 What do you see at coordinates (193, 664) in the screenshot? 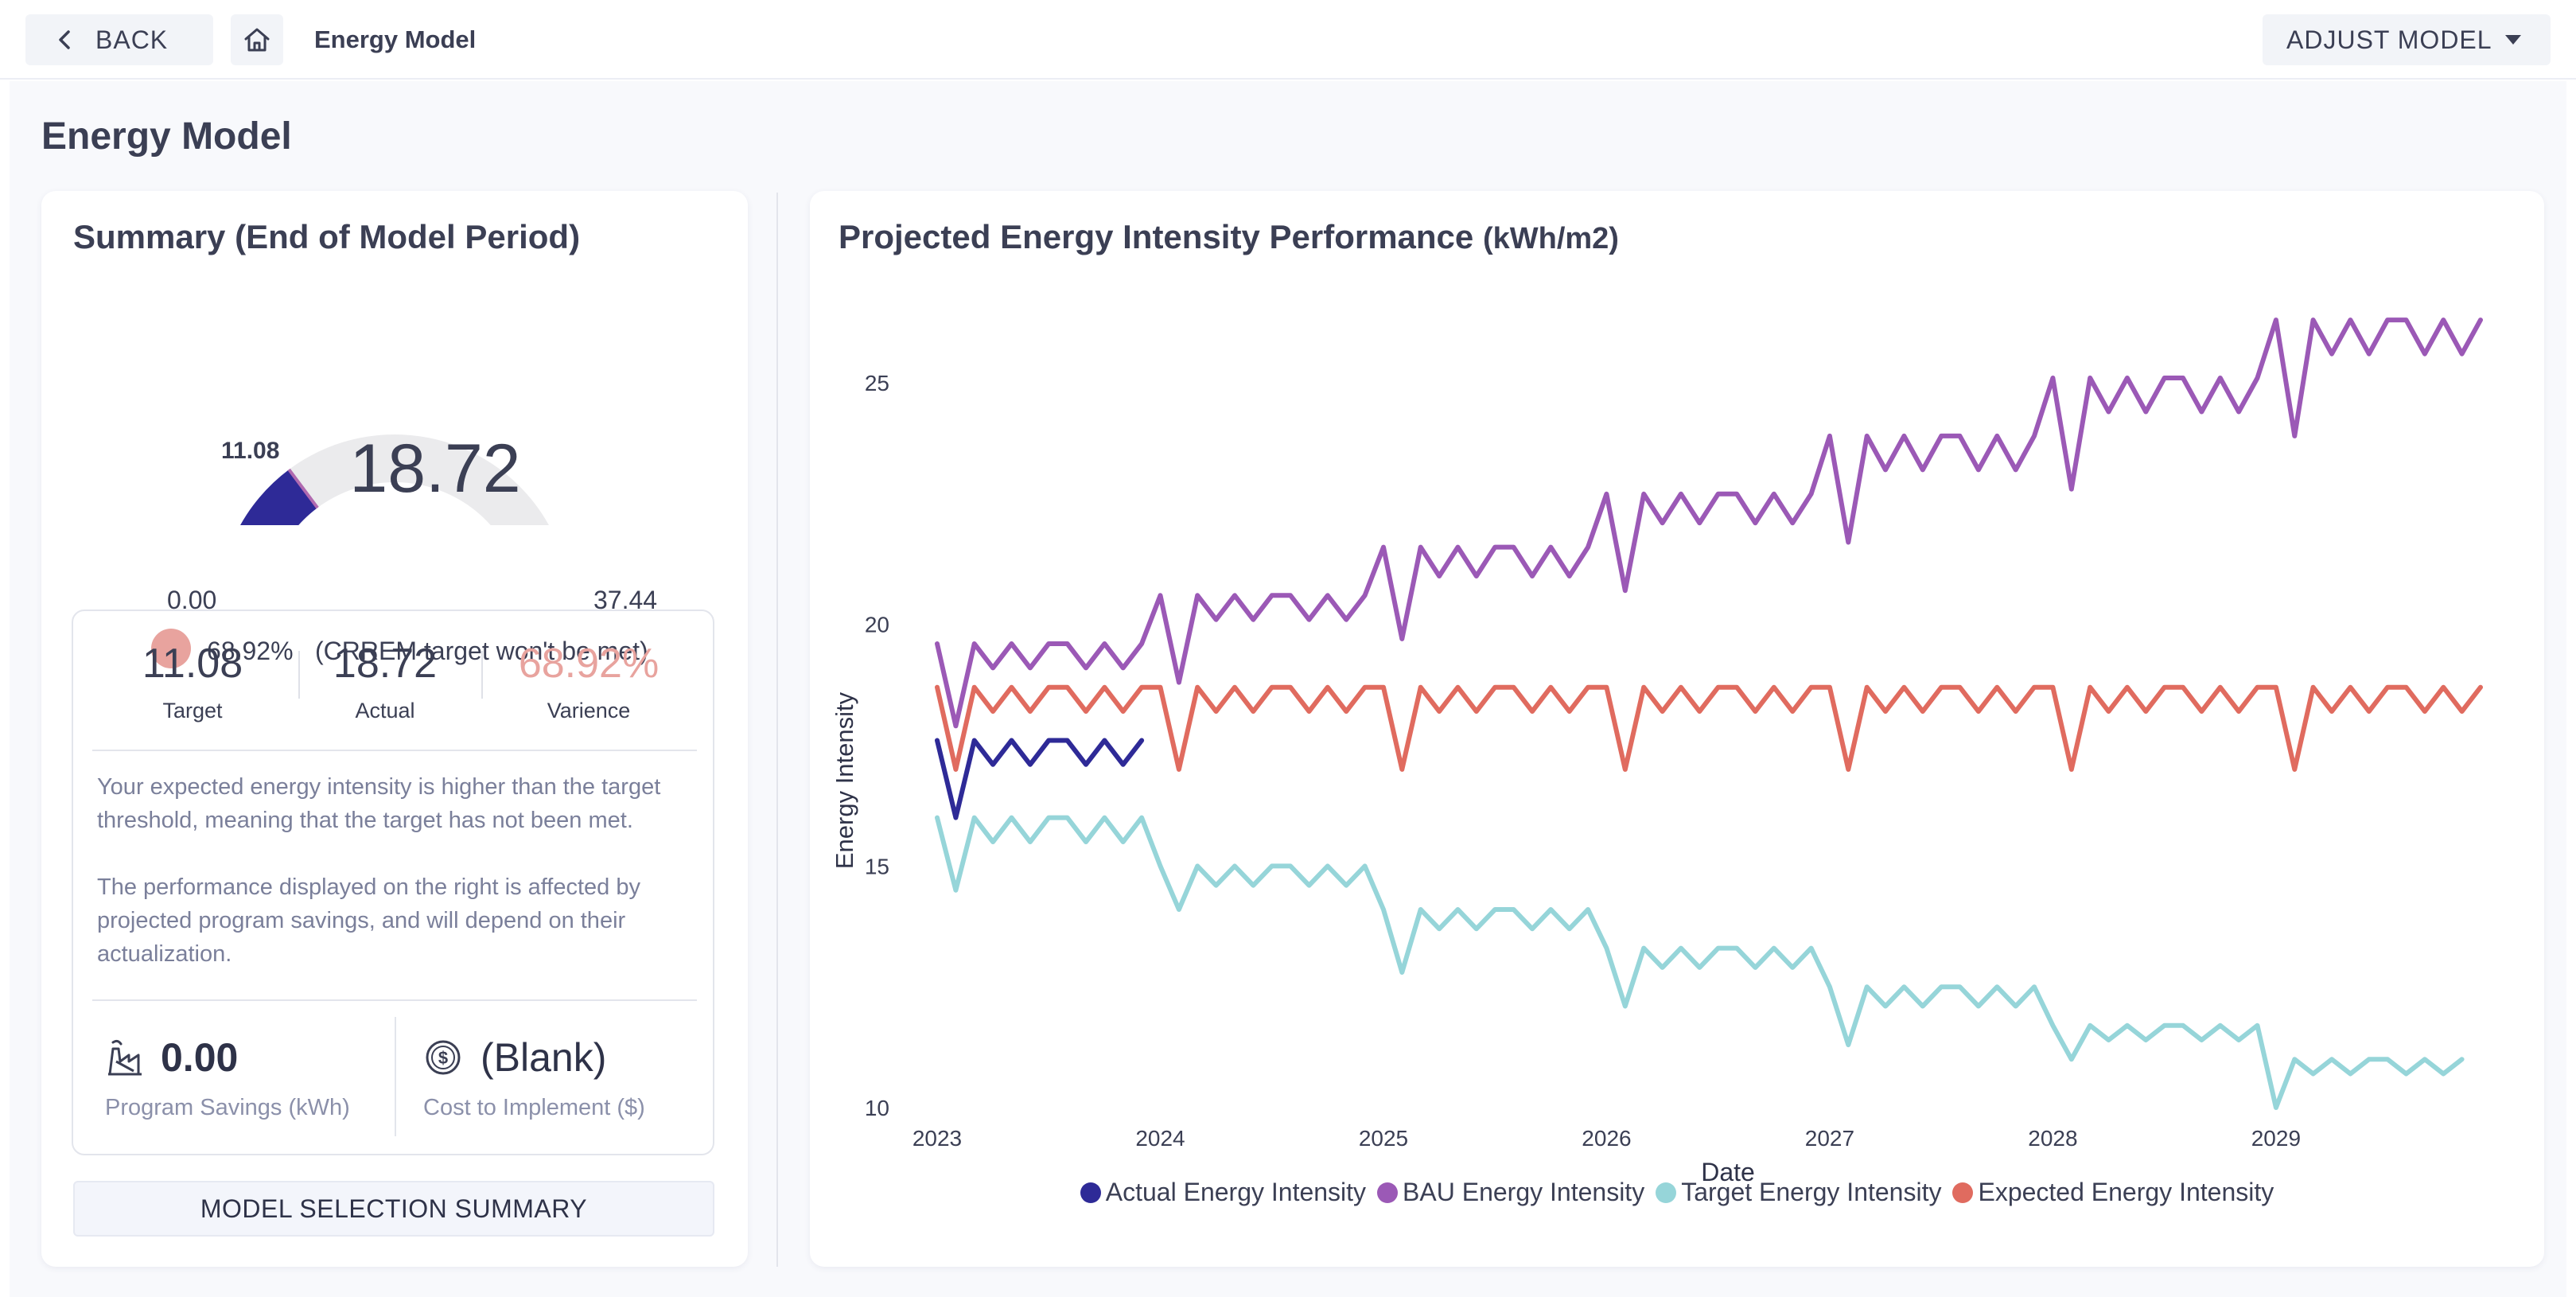
I see `stat-target-value: 11.08` at bounding box center [193, 664].